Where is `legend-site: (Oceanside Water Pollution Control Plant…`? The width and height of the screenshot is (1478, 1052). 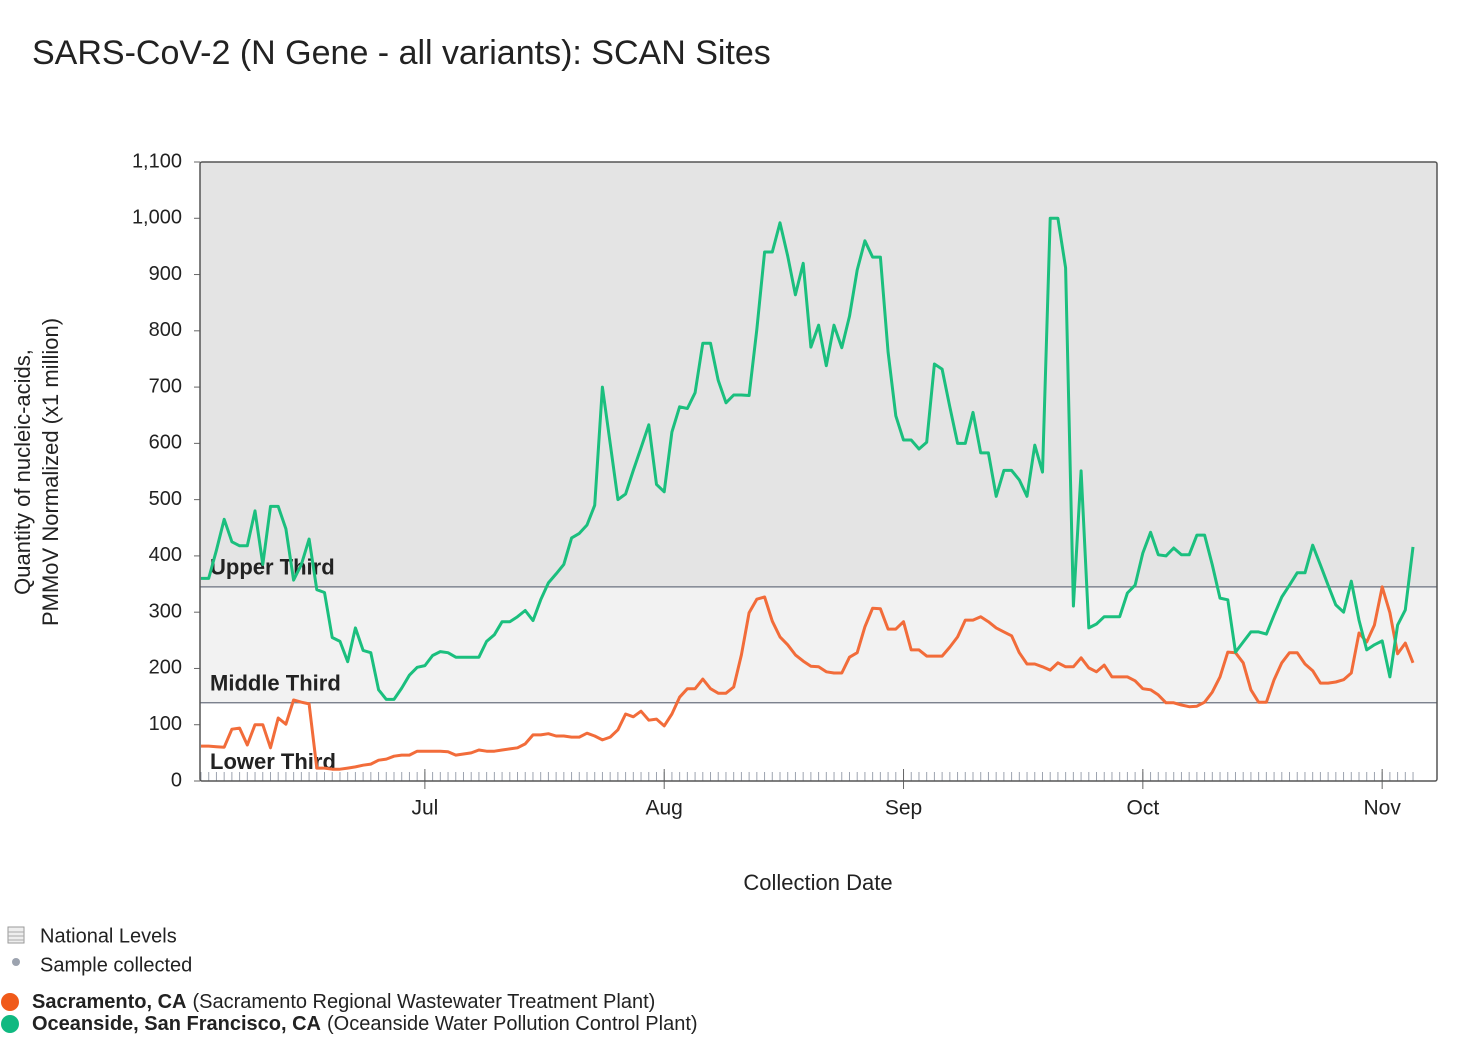 legend-site: (Oceanside Water Pollution Control Plant… is located at coordinates (512, 1024).